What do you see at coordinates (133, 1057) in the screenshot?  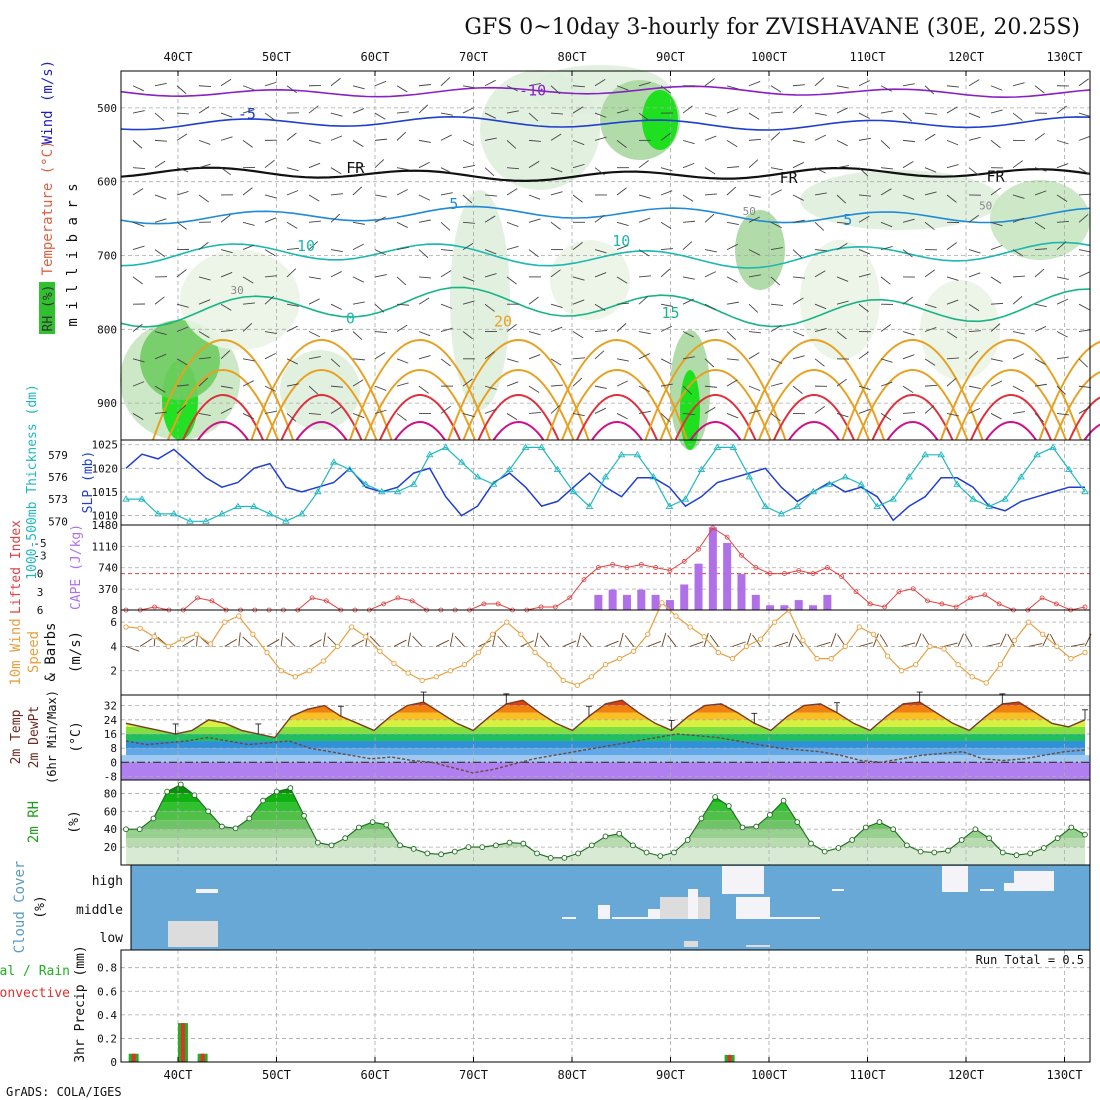 I see `precip-convective-bar` at bounding box center [133, 1057].